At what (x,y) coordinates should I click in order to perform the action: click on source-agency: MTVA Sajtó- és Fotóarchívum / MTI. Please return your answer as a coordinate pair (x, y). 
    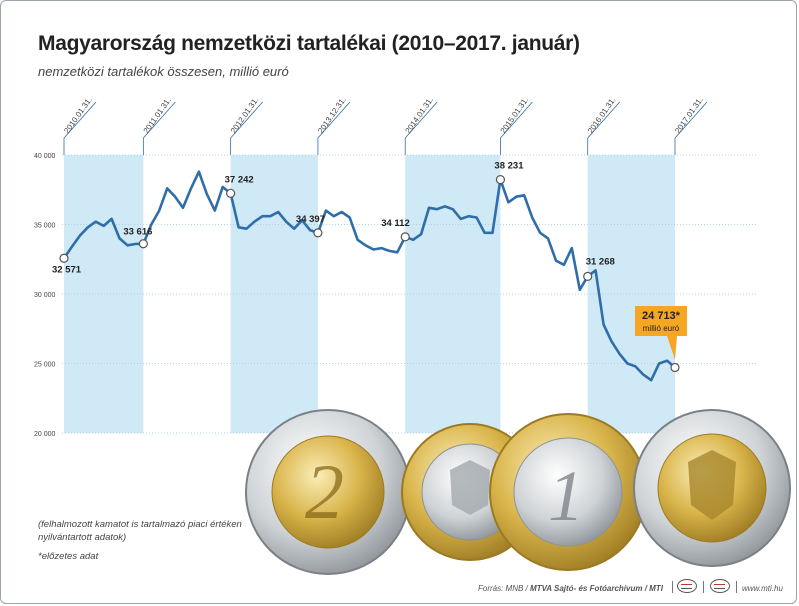
    Looking at the image, I should click on (596, 588).